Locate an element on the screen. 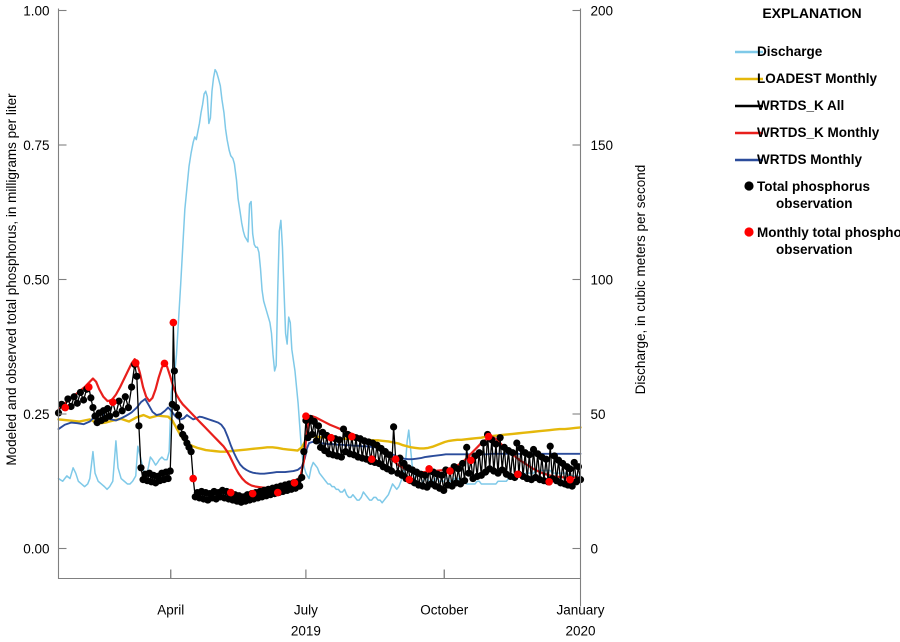 This screenshot has height=642, width=900. legend-label-monthly-observation: Monthly total phosphorus is located at coordinates (828, 232).